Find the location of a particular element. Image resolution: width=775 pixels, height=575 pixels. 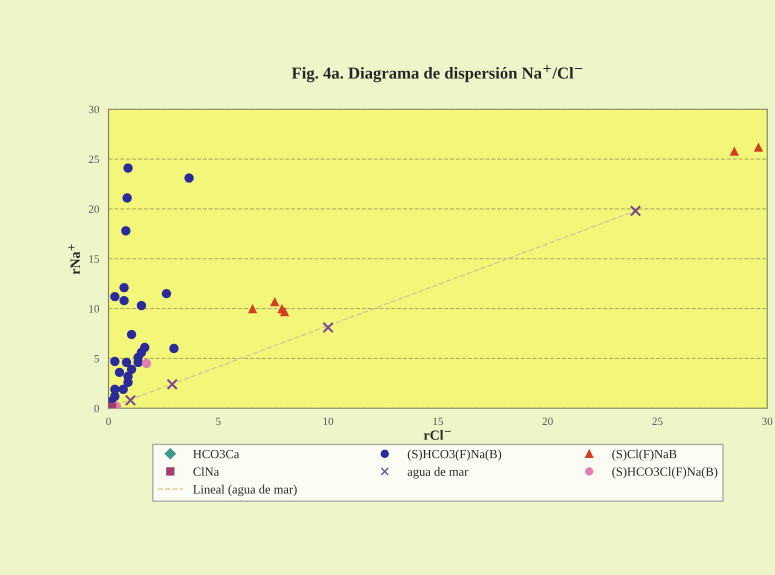

x-tick-label: 25 is located at coordinates (657, 422).